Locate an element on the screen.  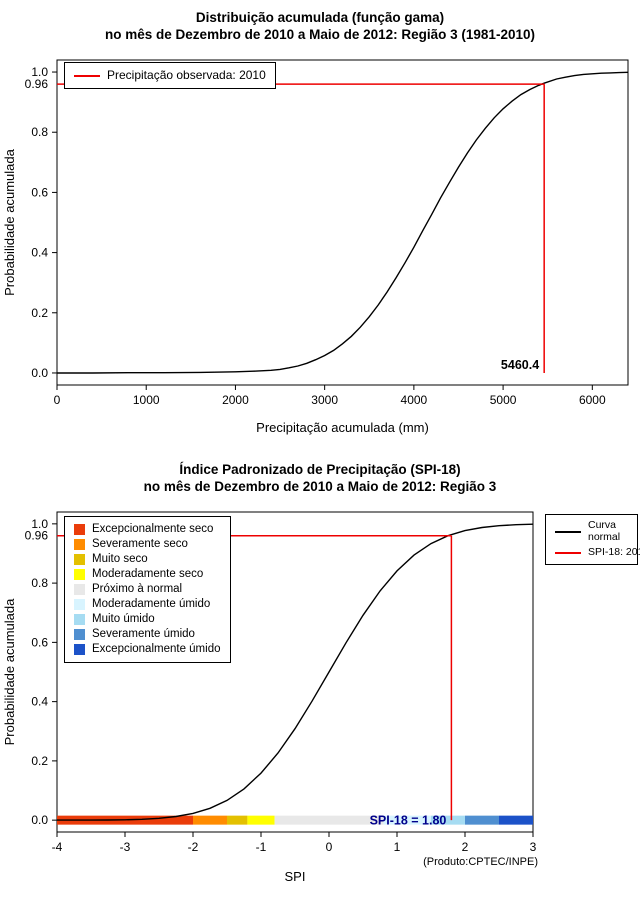
gamma-legend-box: Precipitação observada: 2010 is located at coordinates (170, 75).